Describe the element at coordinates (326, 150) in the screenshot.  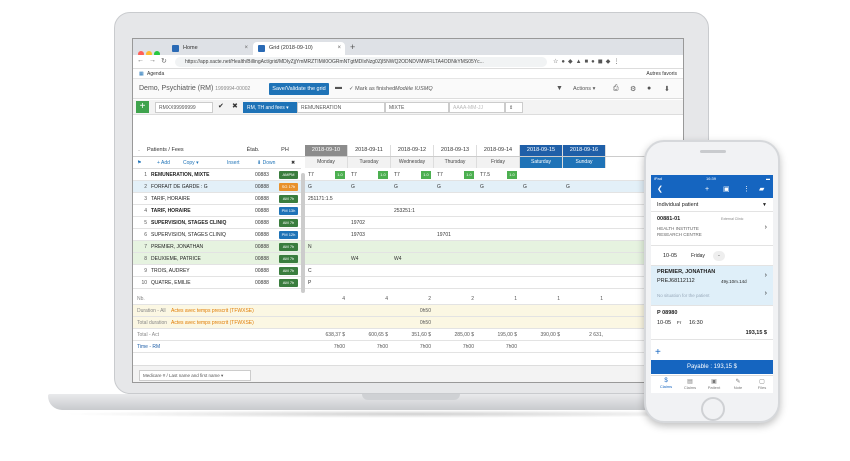
I see `date-header: 2018-09-10` at that location.